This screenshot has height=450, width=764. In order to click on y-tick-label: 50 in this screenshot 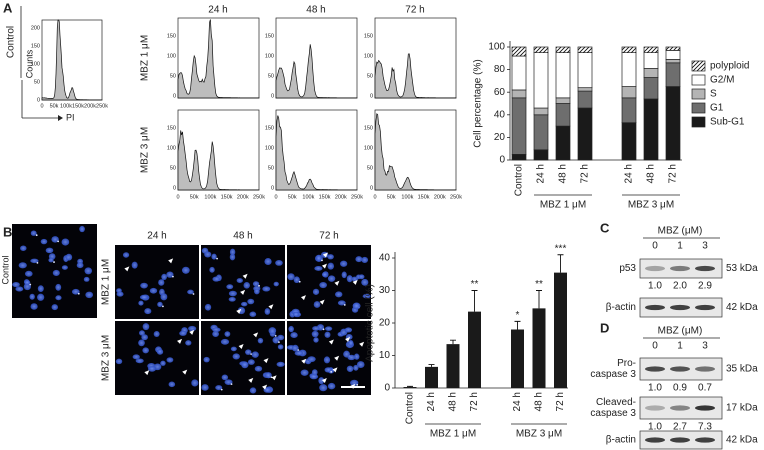, I will do `click(271, 168)`.